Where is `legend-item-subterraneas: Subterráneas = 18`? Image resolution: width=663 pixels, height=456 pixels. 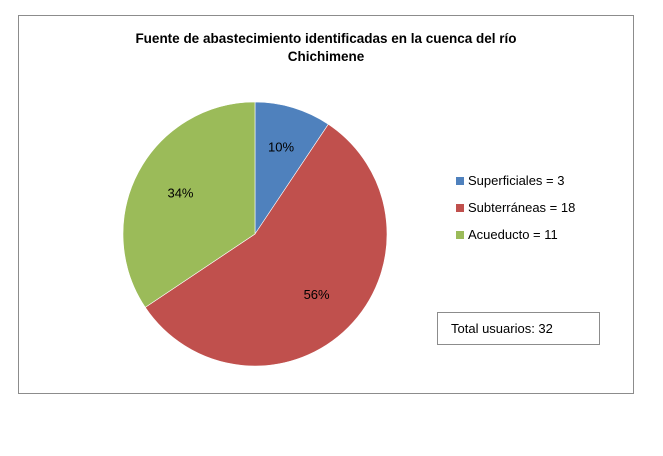
legend-item-subterraneas: Subterráneas = 18 is located at coordinates (515, 207).